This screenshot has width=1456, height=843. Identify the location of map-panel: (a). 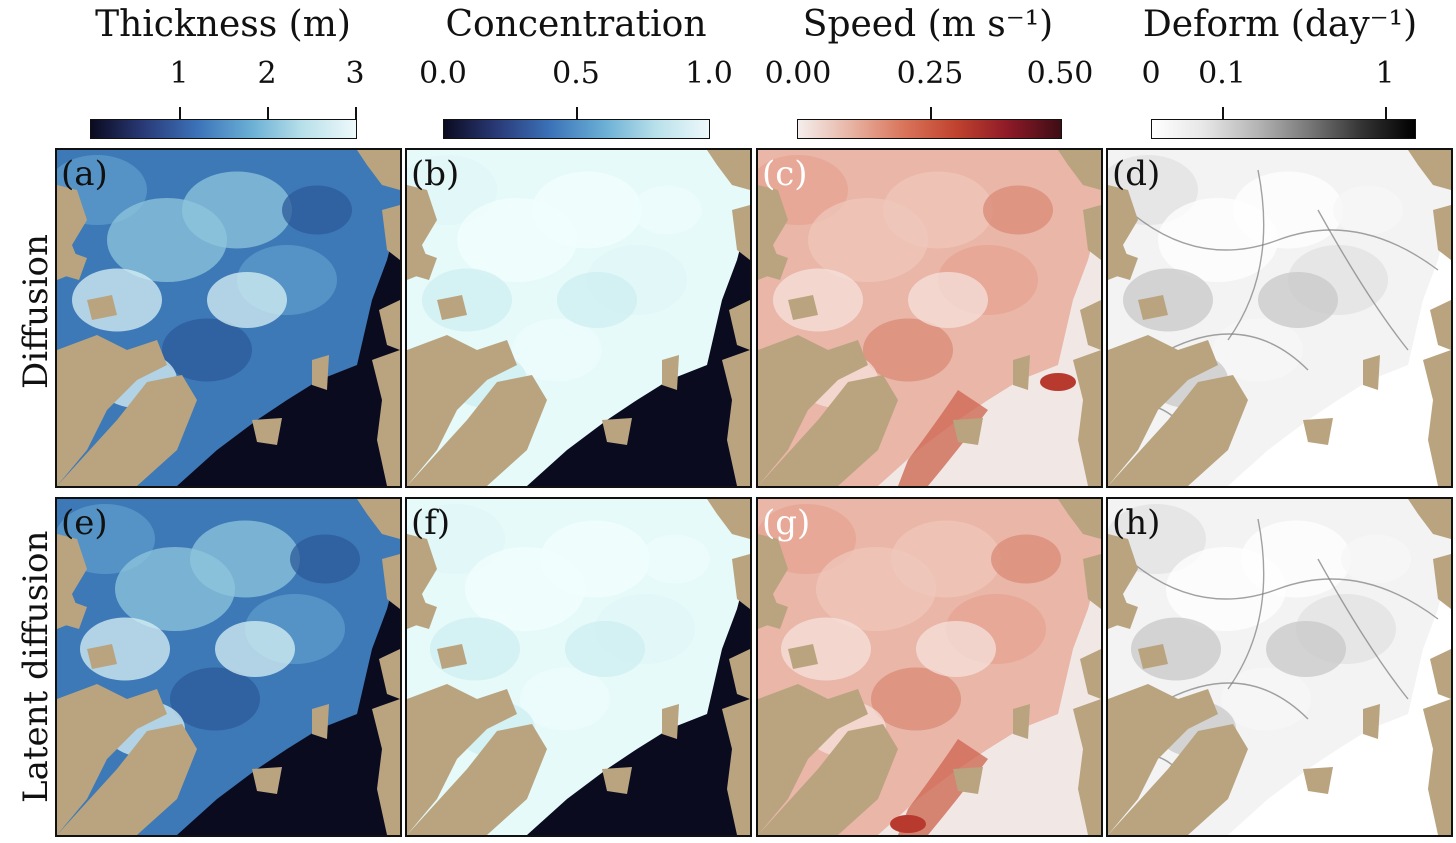
(228, 318).